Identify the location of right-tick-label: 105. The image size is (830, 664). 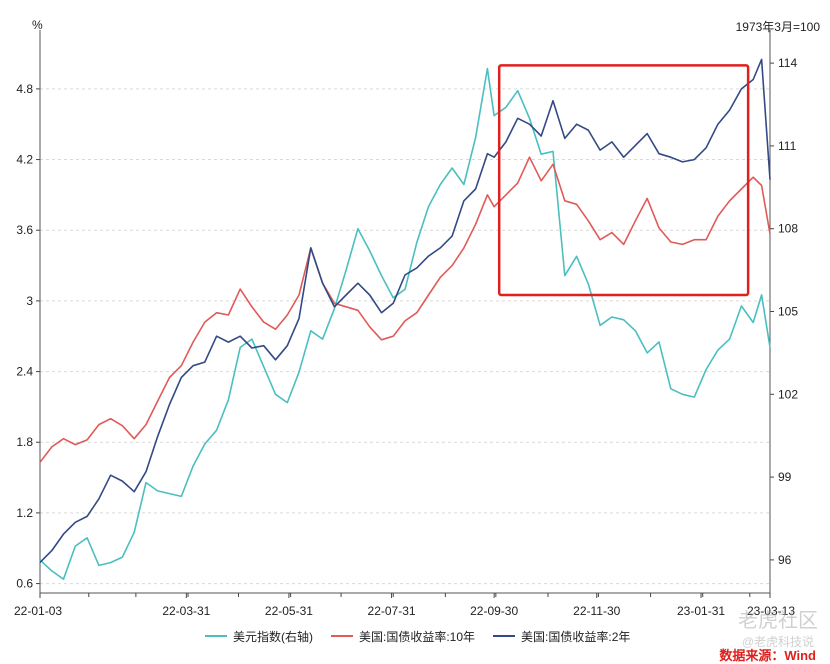
(788, 312).